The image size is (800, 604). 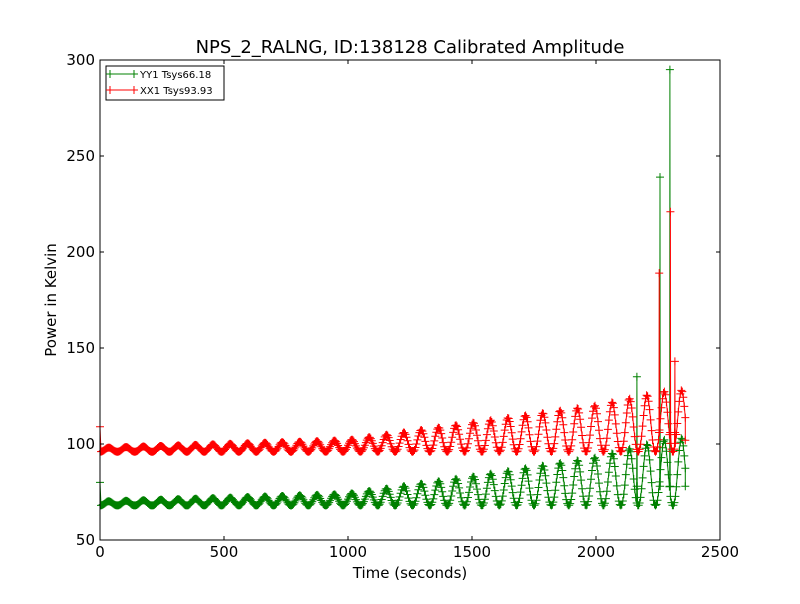 I want to click on x-tick-label-4: 2000, so click(x=596, y=552).